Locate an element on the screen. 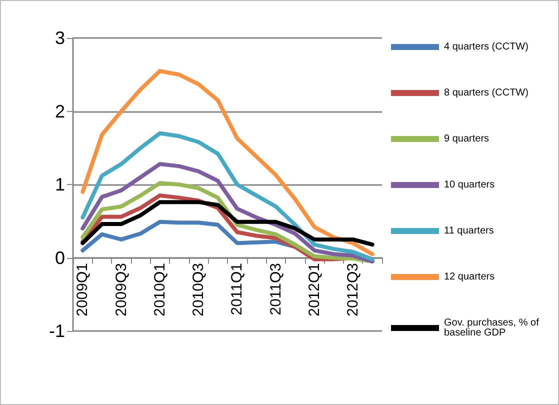 The width and height of the screenshot is (559, 405). x-tick-label: 2012Q3 is located at coordinates (353, 289).